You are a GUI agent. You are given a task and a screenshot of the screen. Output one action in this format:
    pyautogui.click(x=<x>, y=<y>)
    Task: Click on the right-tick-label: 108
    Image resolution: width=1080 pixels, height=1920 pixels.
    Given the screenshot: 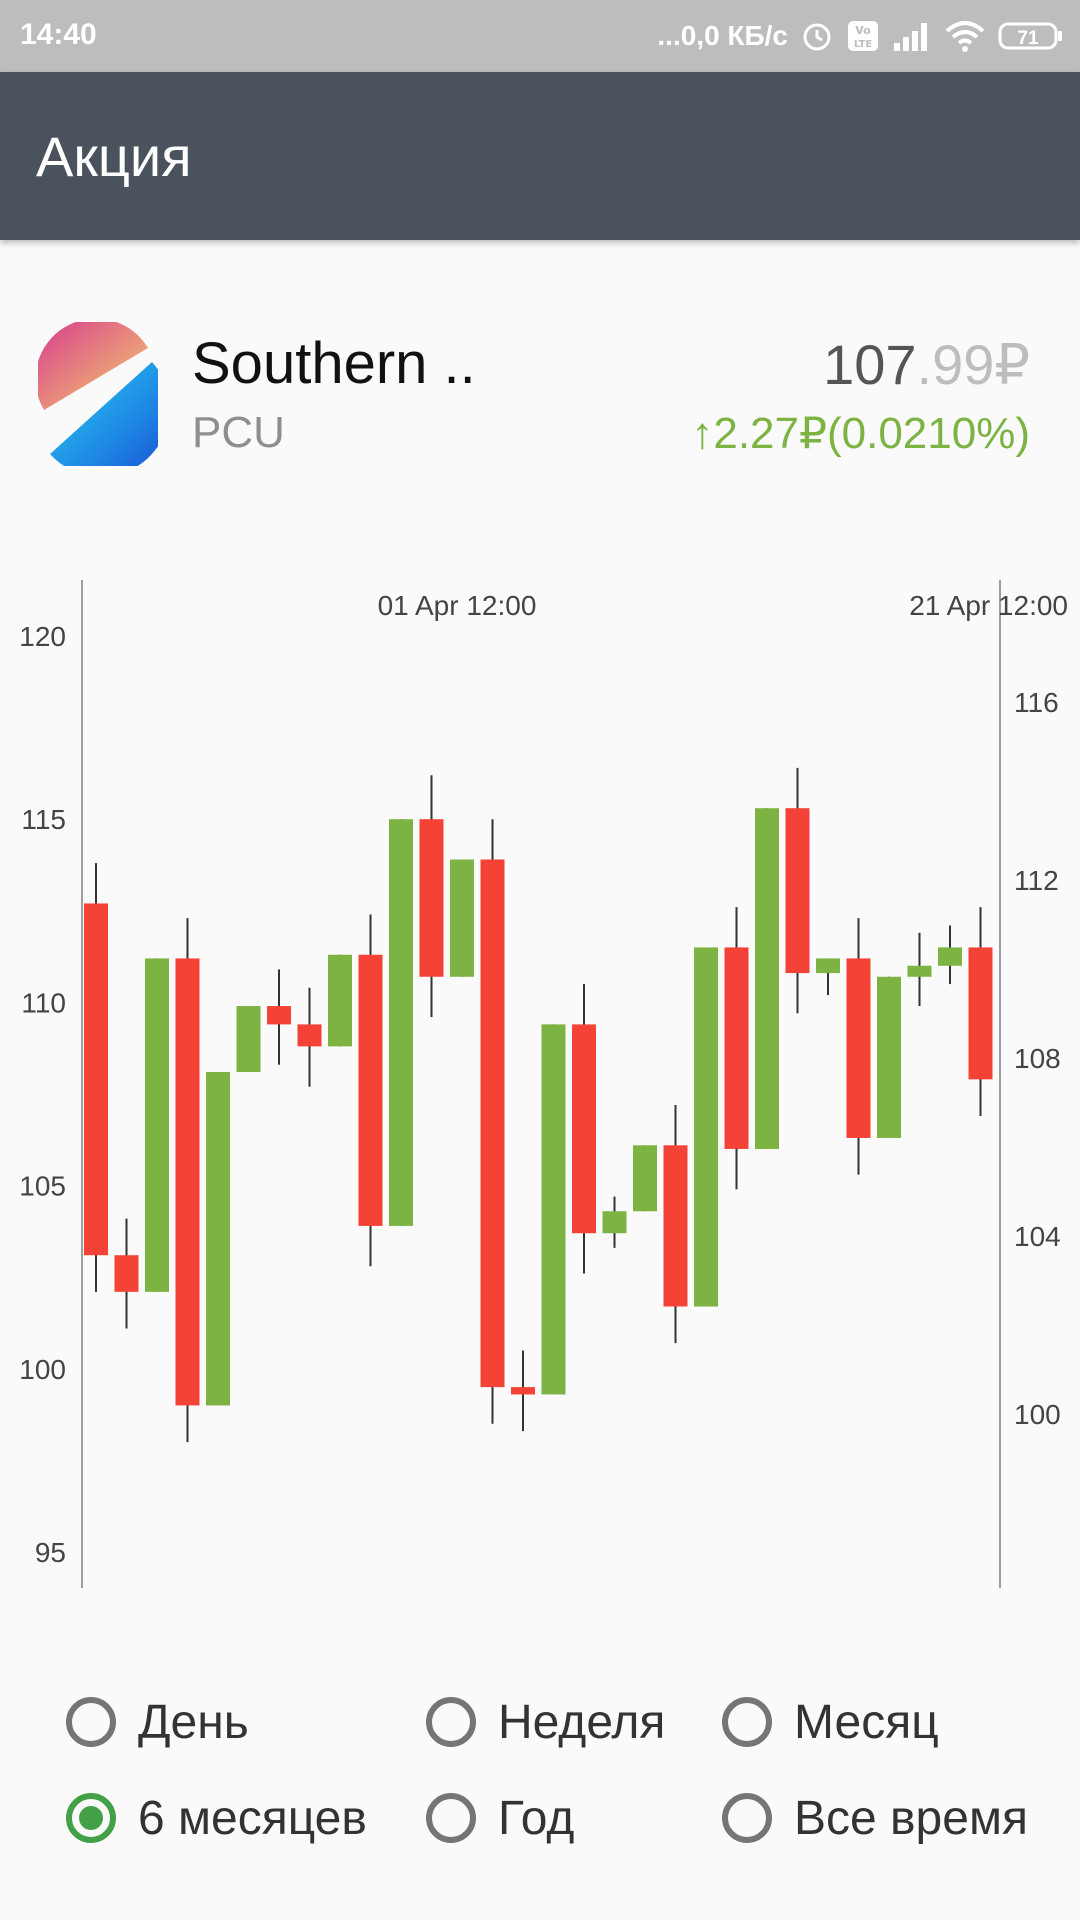 What is the action you would take?
    pyautogui.click(x=1037, y=1058)
    